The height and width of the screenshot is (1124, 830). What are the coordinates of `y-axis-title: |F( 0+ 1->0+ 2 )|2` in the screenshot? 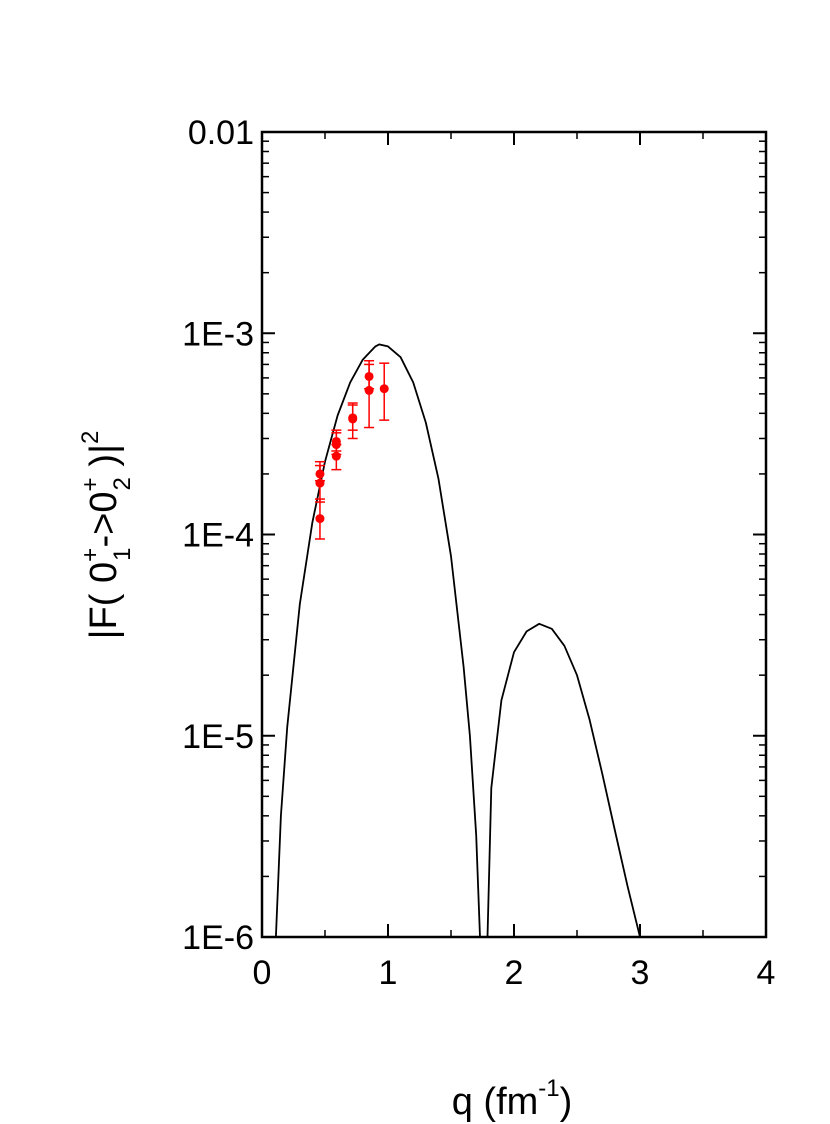 It's located at (106, 535).